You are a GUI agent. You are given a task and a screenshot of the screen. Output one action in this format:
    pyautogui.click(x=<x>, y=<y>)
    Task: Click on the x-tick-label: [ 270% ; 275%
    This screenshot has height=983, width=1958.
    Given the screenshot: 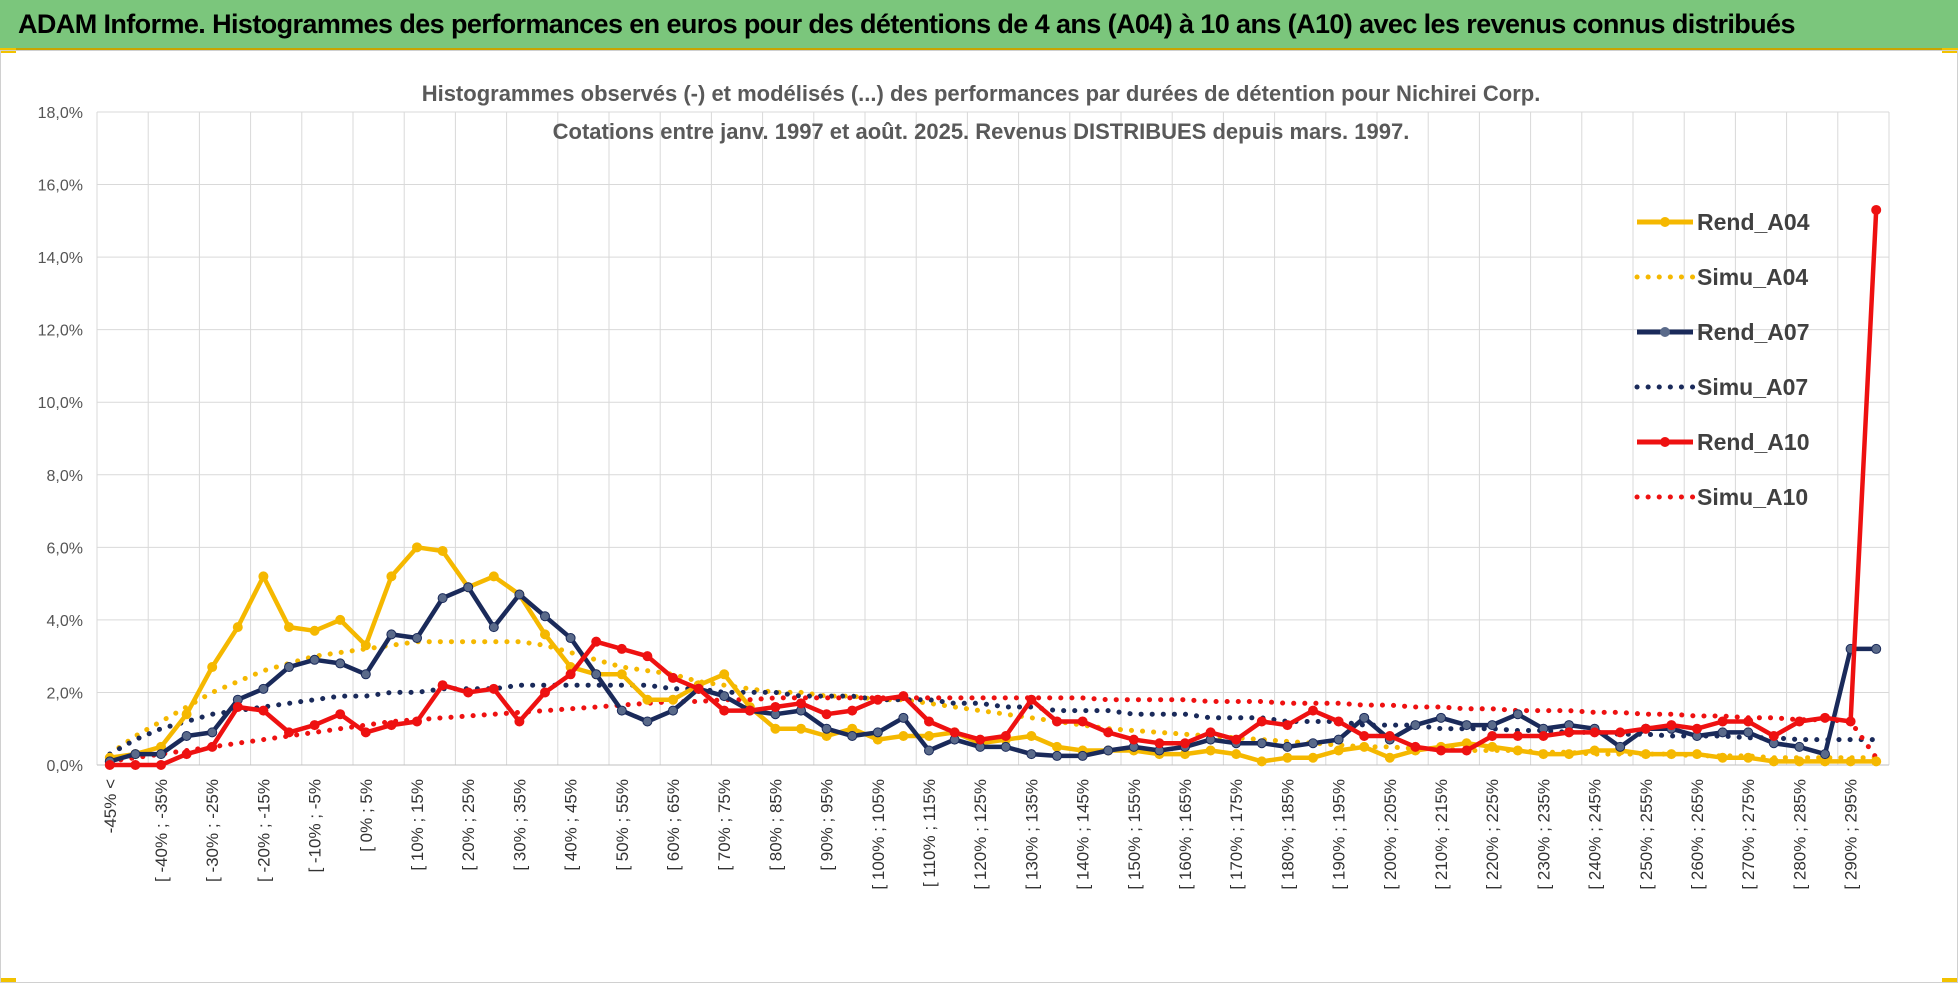 What is the action you would take?
    pyautogui.click(x=1748, y=834)
    